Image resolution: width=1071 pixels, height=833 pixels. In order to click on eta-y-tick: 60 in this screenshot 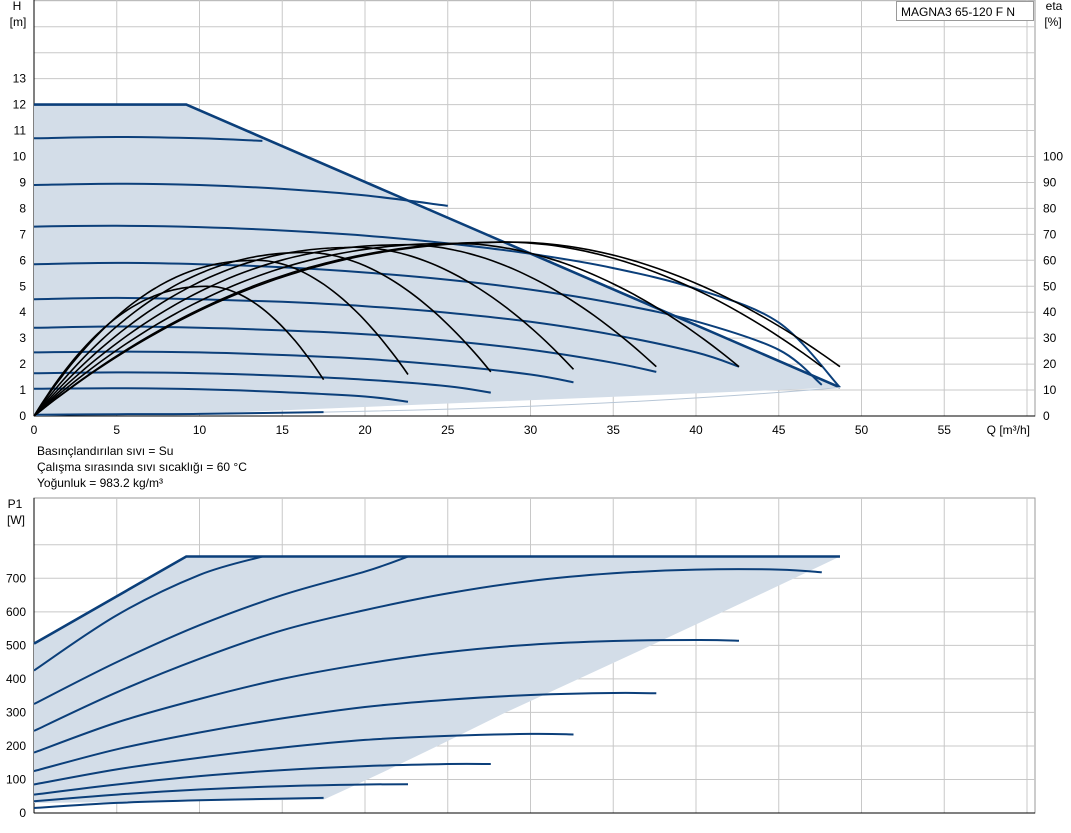, I will do `click(1050, 260)`.